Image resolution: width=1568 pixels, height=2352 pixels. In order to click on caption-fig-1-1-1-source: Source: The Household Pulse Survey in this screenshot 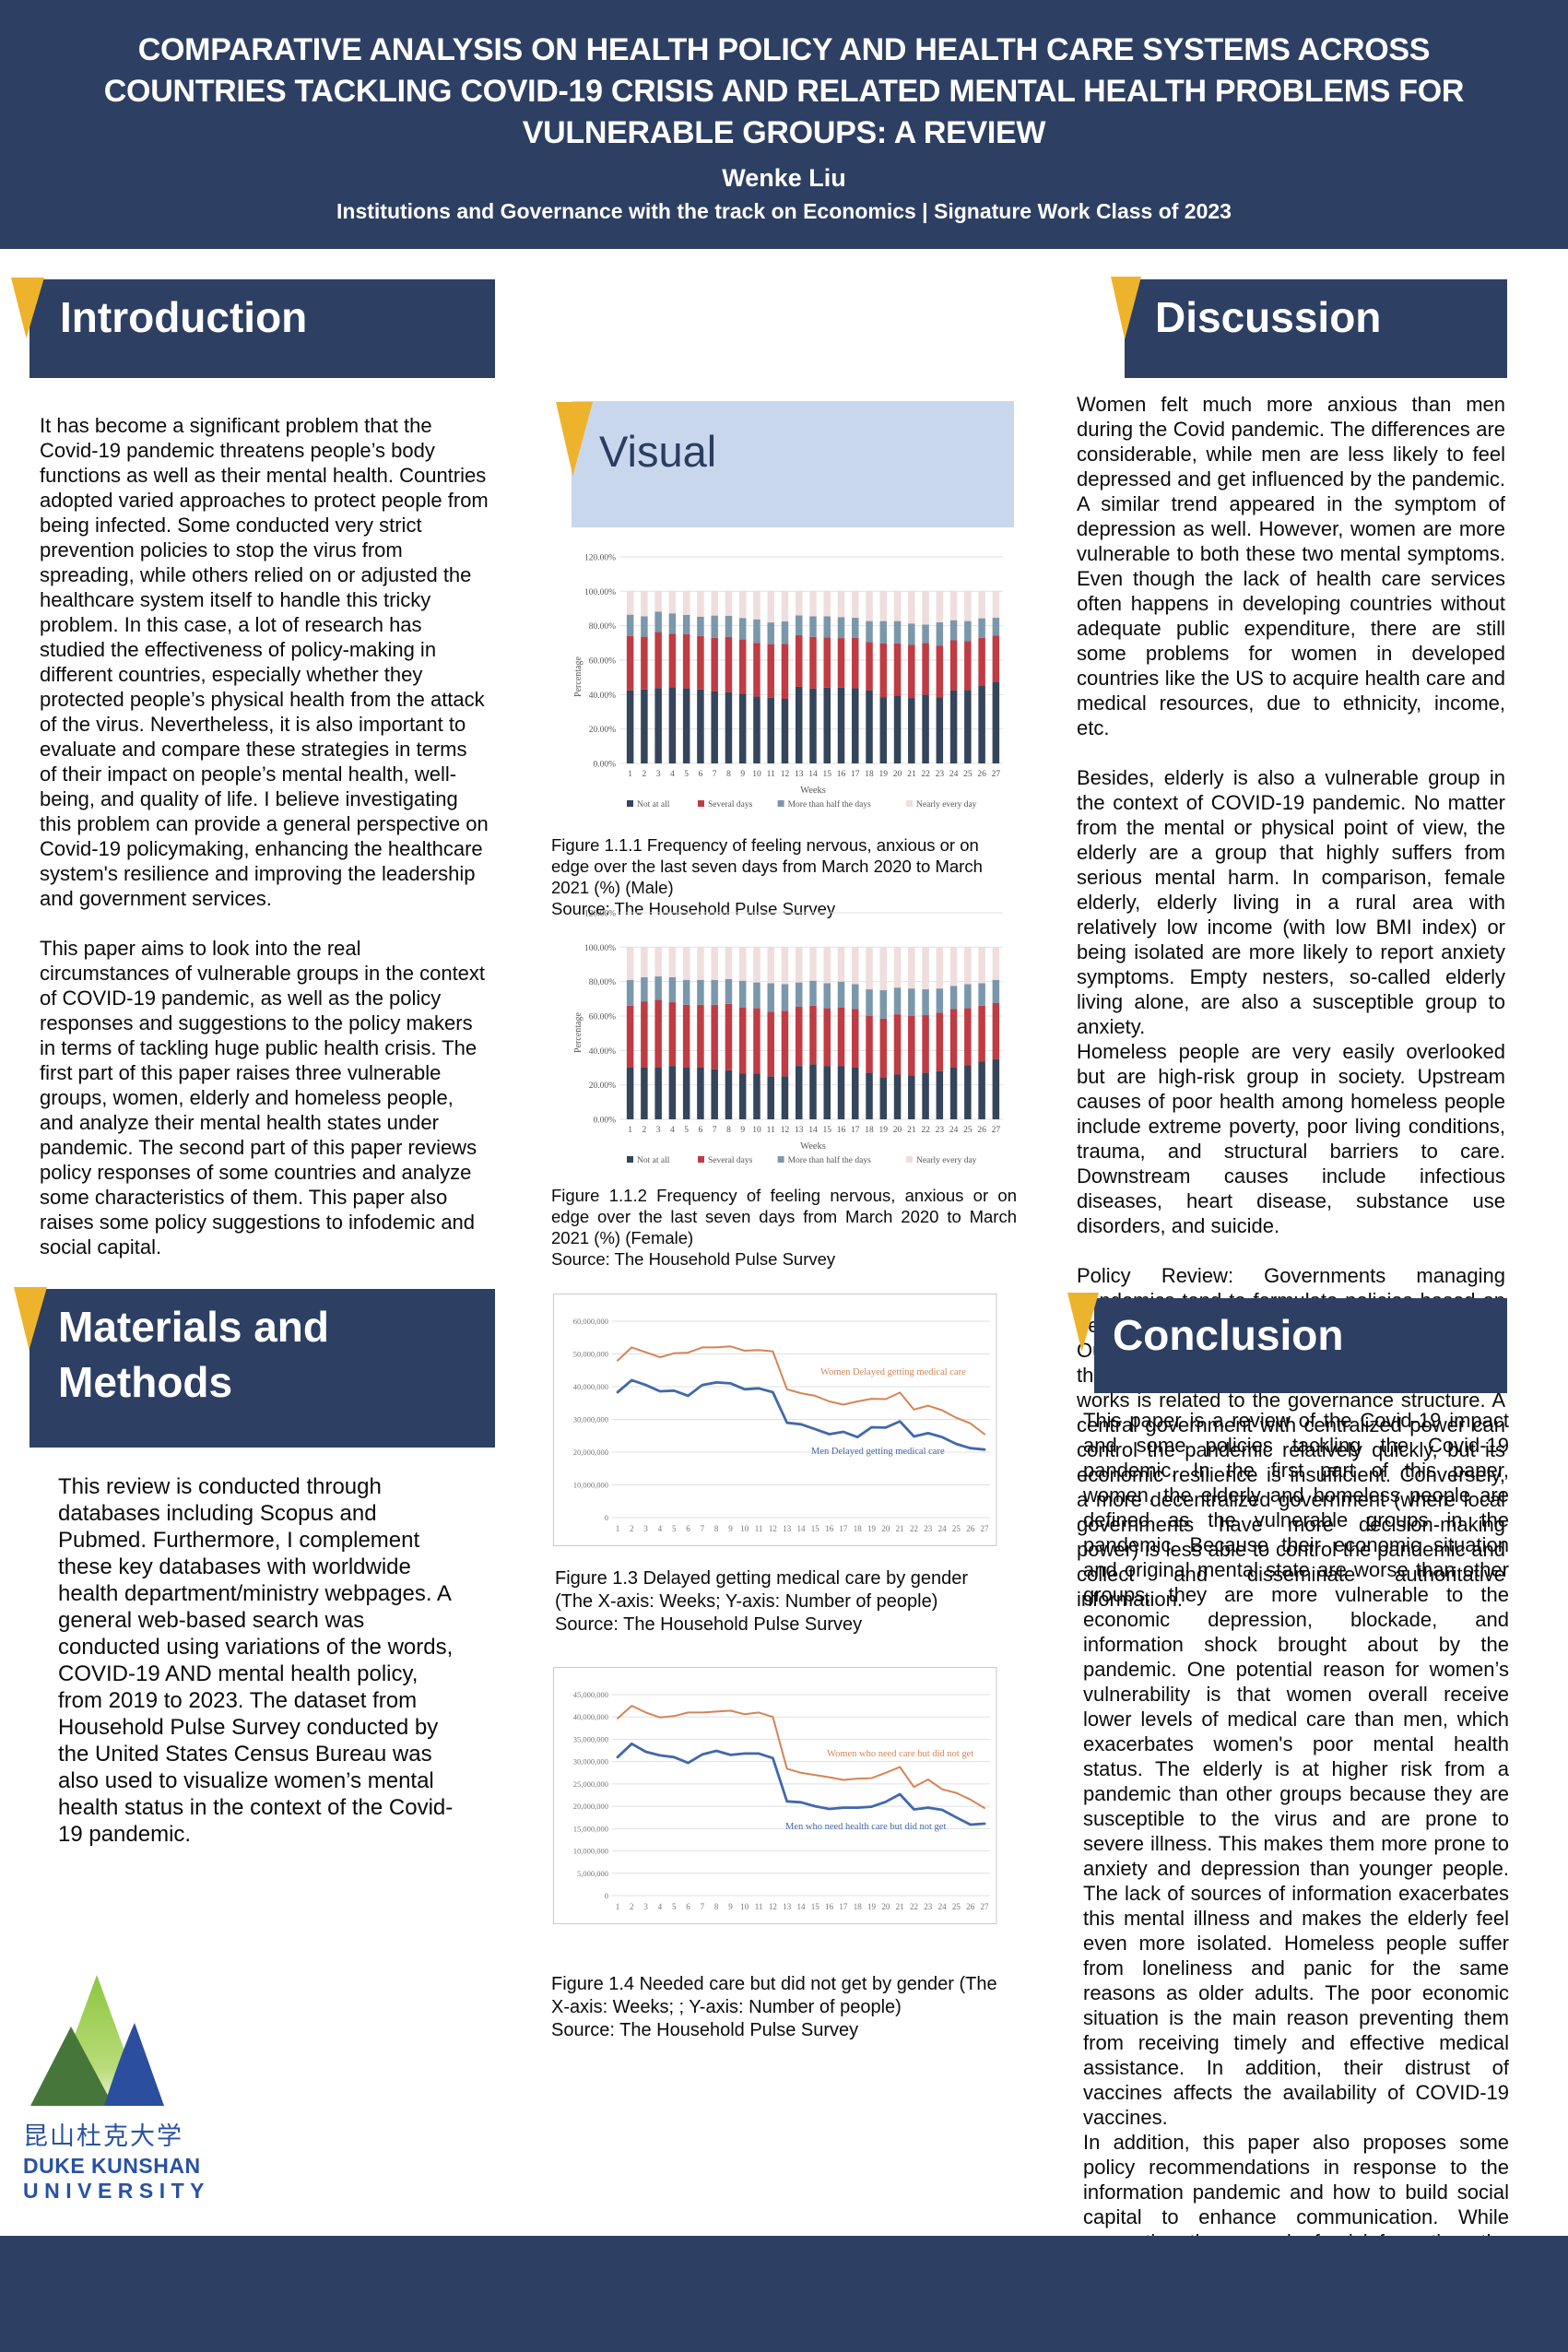, I will do `click(694, 908)`.